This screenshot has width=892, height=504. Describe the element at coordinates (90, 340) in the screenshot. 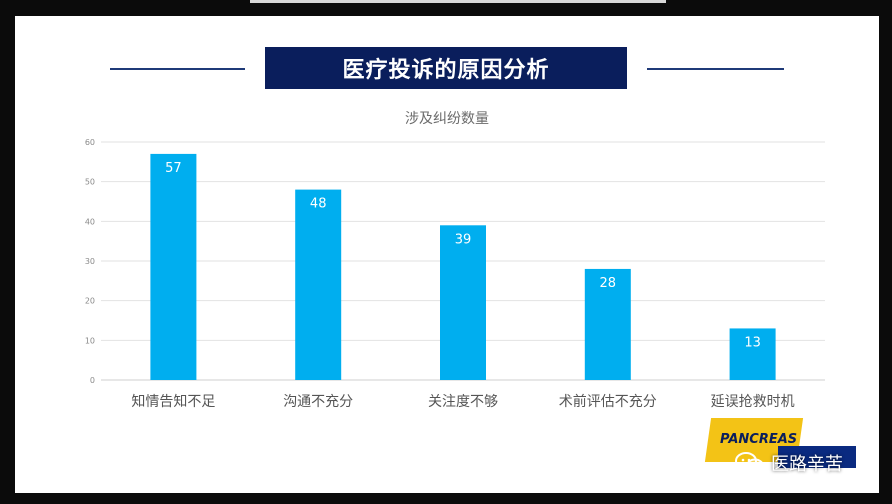

I see `y-tick-label: 10` at that location.